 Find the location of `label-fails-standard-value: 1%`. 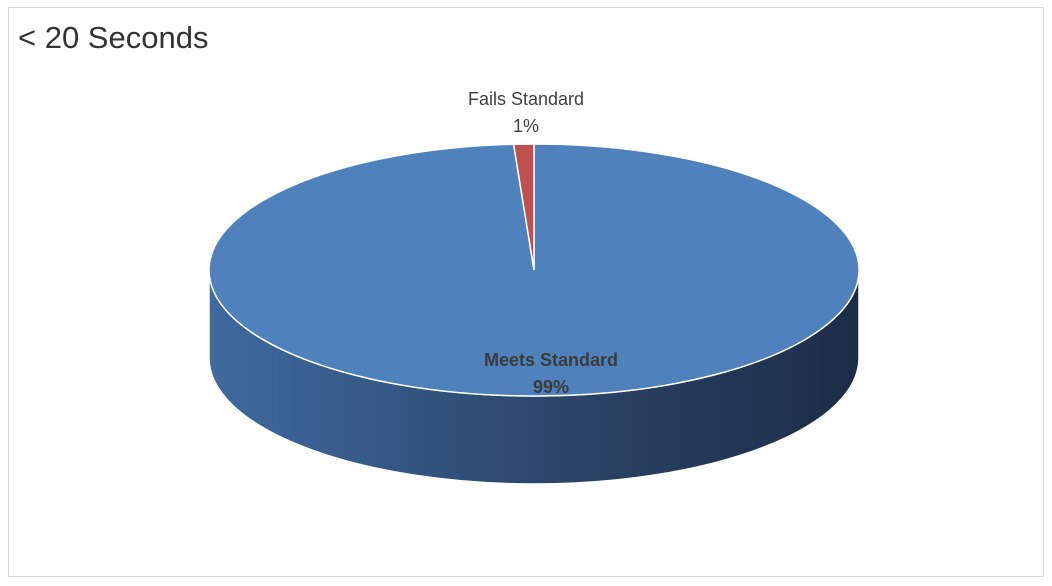

label-fails-standard-value: 1% is located at coordinates (526, 126).